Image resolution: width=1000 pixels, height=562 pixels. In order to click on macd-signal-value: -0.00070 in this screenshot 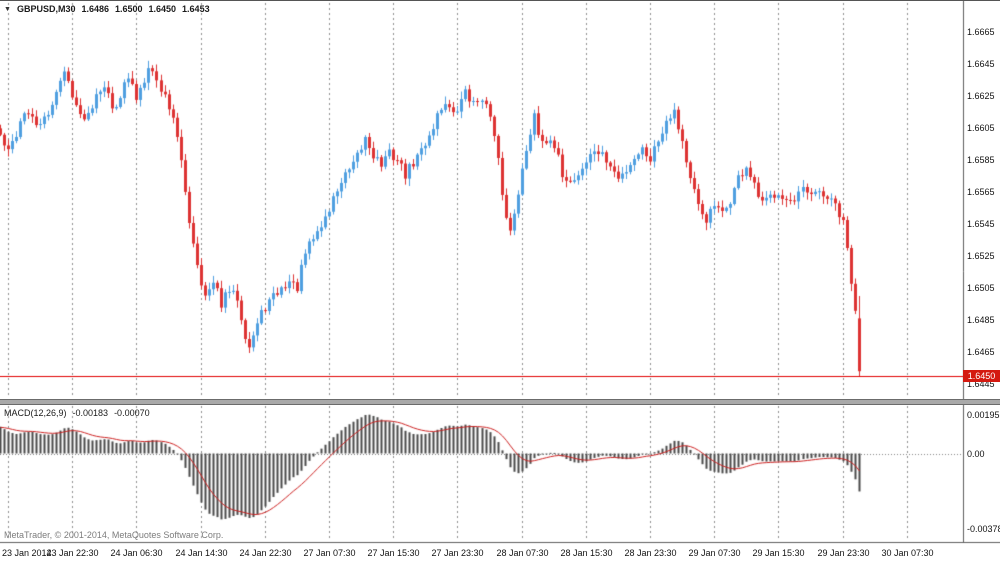, I will do `click(132, 413)`.